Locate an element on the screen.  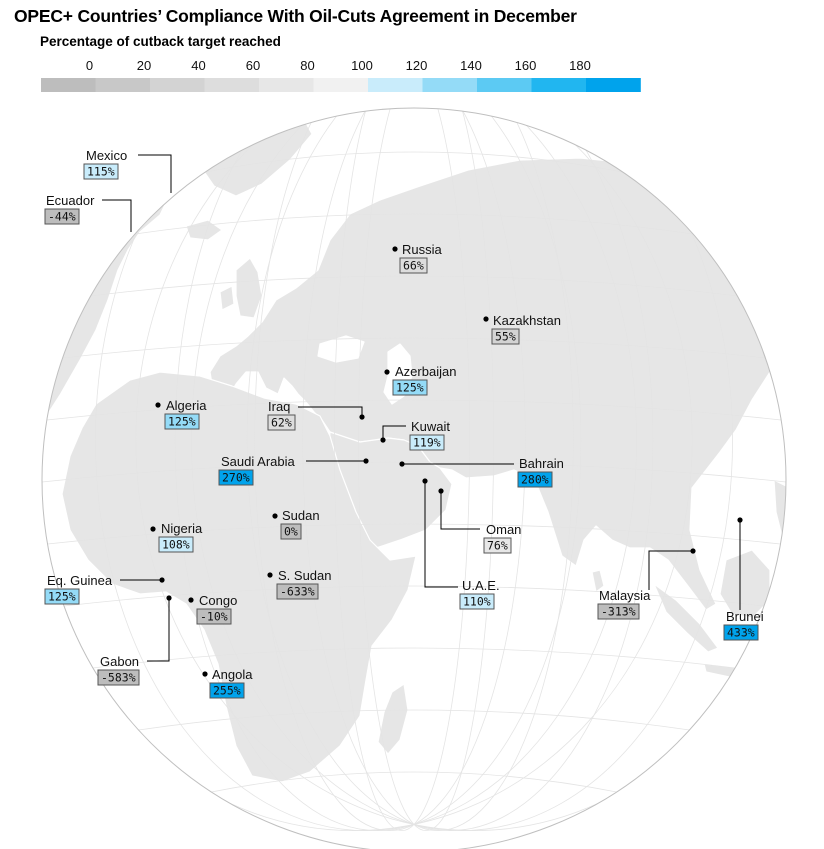
legend-scale: 0 20 40 60 80 100 120 140 160 180 is located at coordinates (341, 75).